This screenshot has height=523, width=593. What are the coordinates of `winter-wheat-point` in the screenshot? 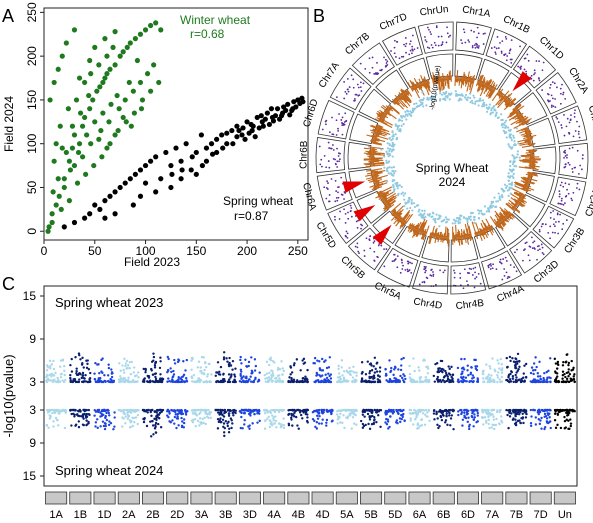 It's located at (110, 144).